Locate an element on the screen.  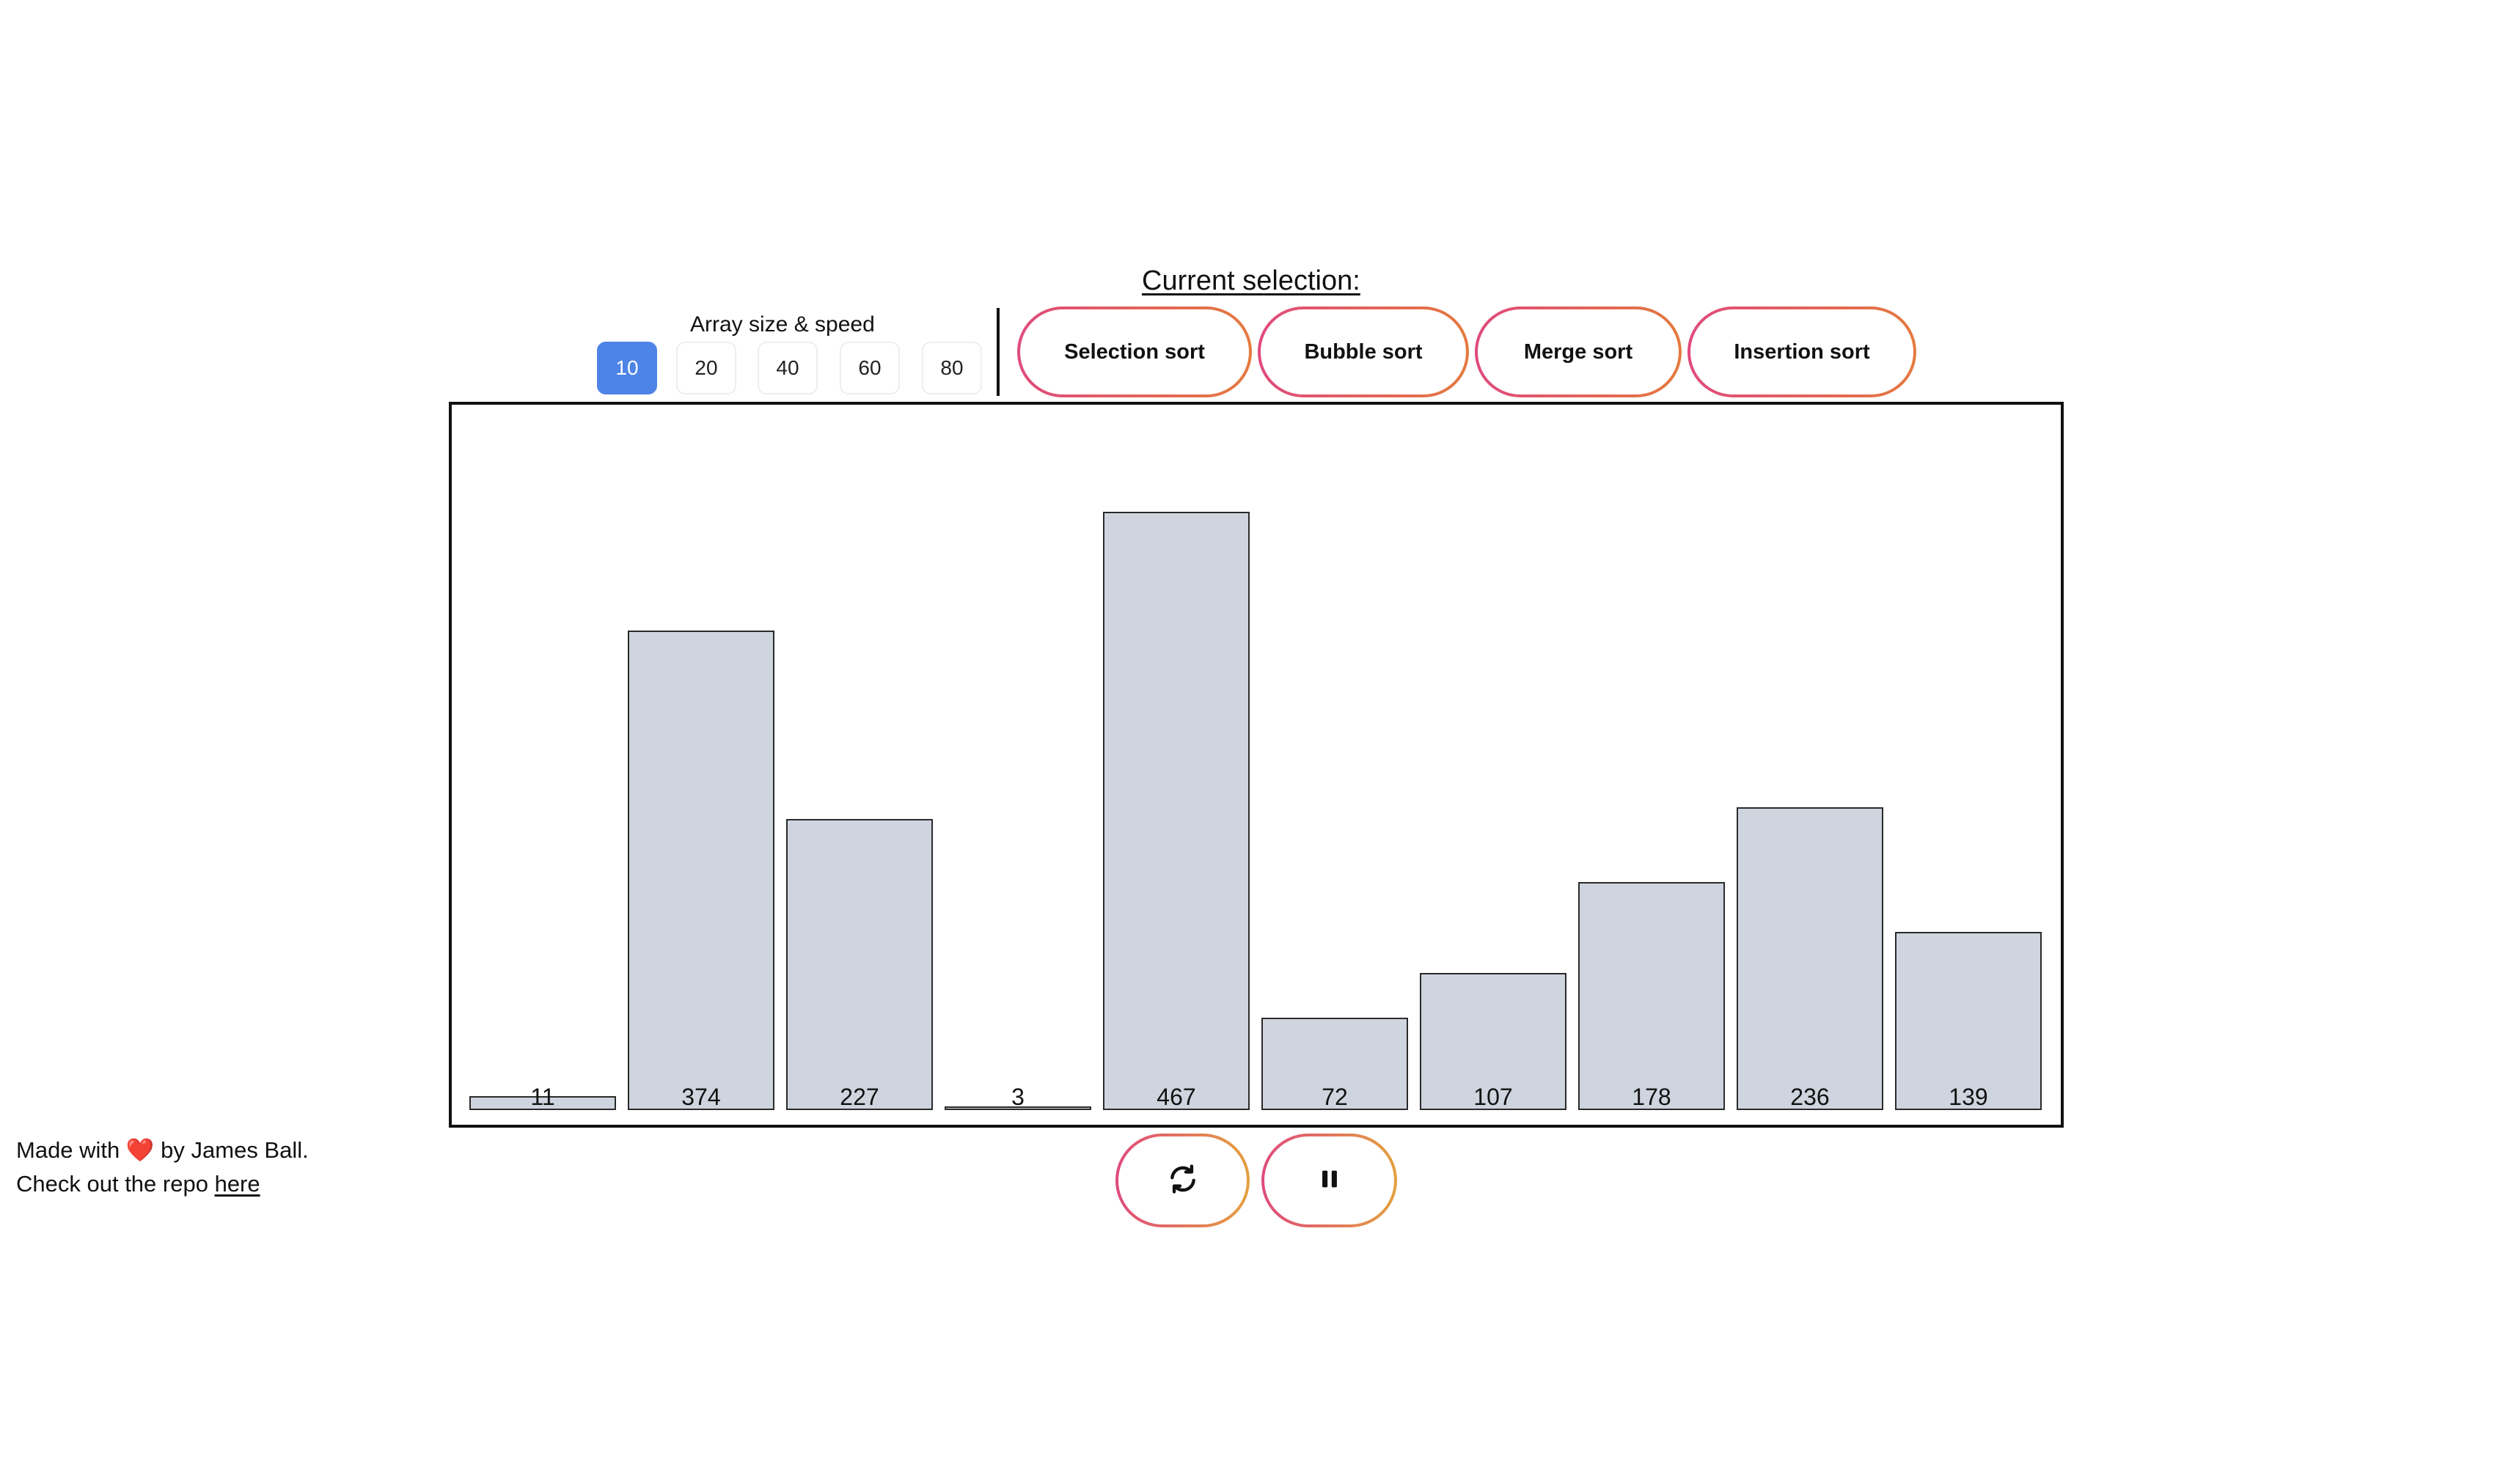
array-bar: 3 is located at coordinates (1018, 1097).